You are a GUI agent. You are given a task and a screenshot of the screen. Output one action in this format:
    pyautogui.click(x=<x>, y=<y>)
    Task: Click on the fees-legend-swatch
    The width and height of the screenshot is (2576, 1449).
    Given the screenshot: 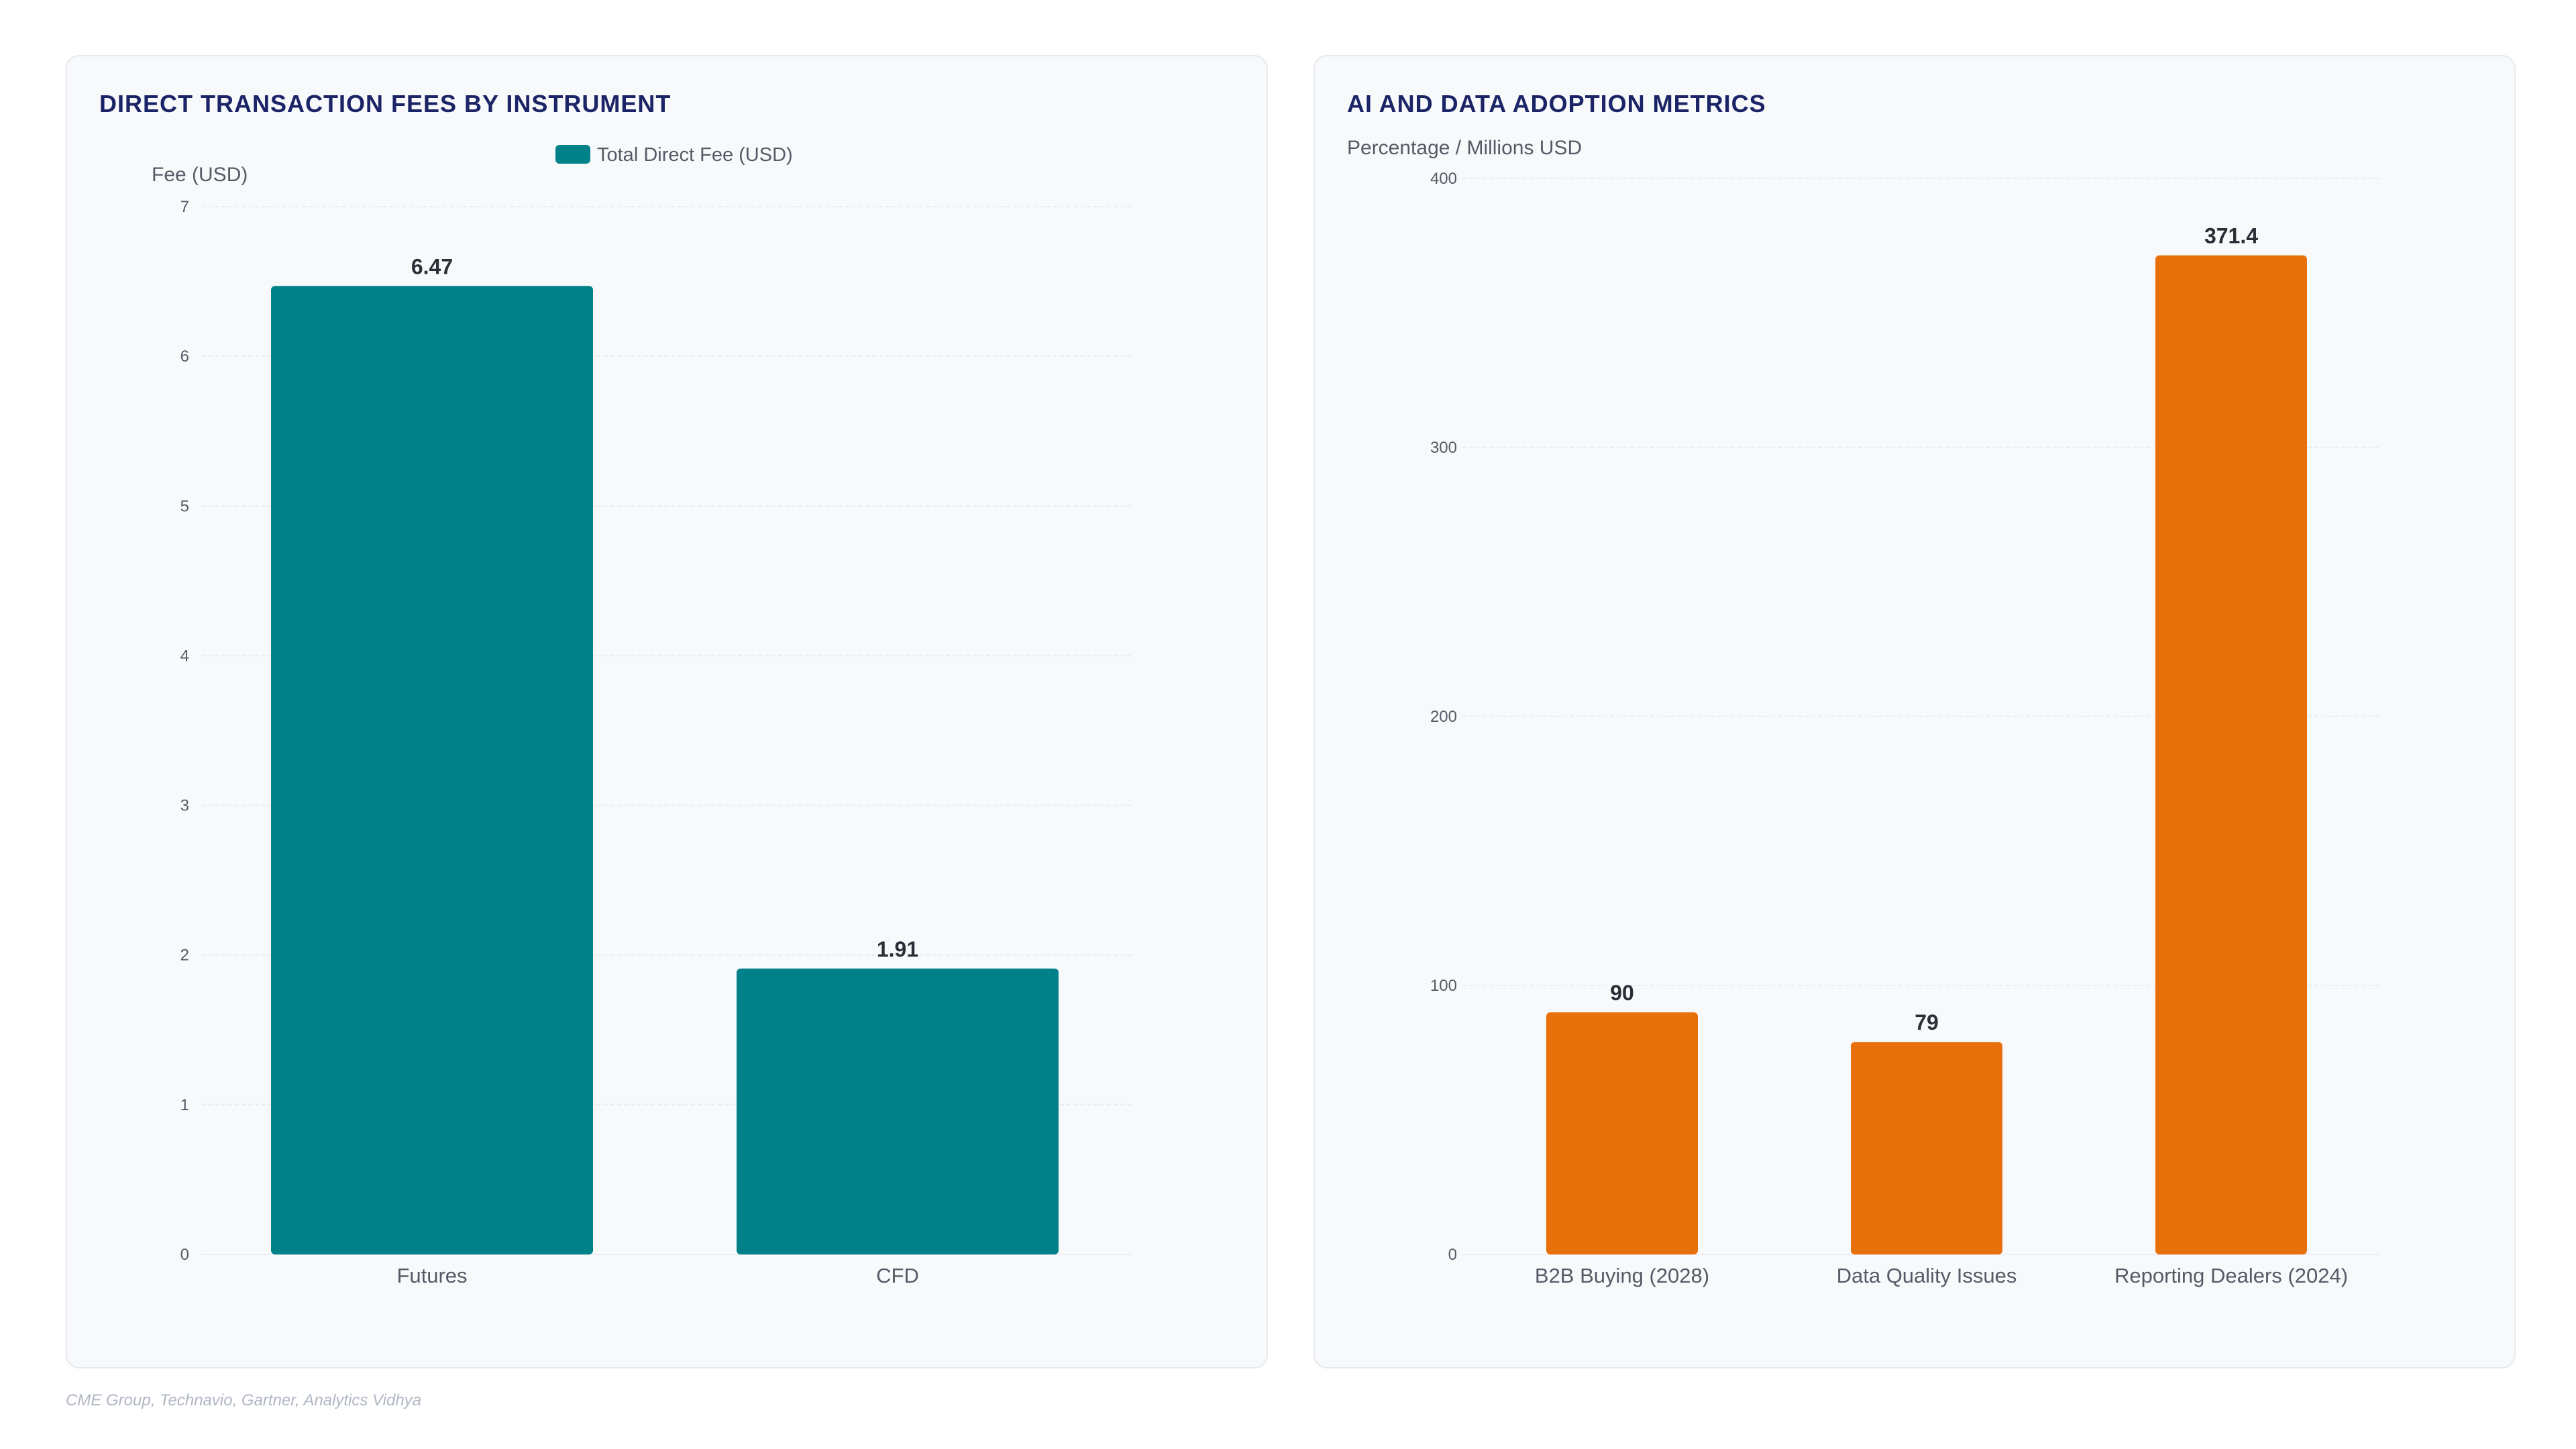 What is the action you would take?
    pyautogui.click(x=572, y=154)
    